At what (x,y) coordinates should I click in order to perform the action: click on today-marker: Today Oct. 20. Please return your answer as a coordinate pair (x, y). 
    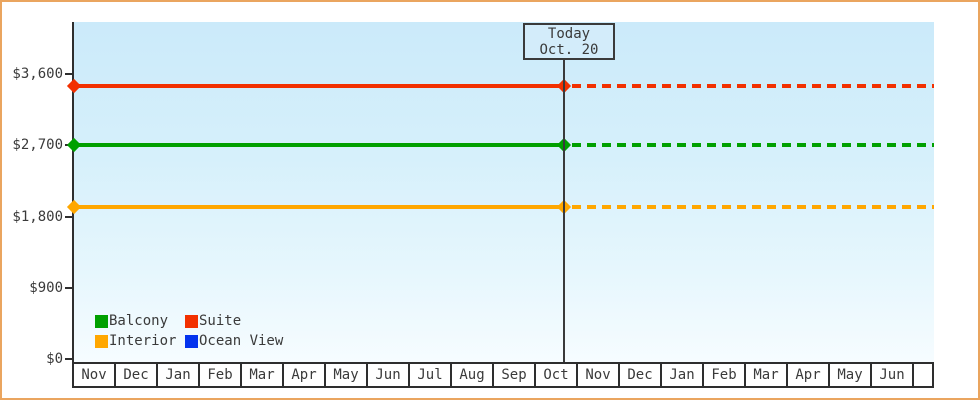
    Looking at the image, I should click on (569, 41).